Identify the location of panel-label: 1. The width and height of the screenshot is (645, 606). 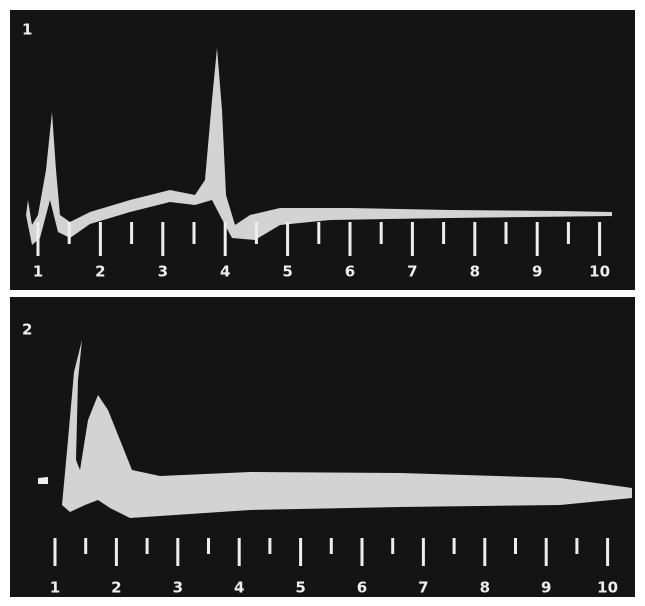
(27, 30).